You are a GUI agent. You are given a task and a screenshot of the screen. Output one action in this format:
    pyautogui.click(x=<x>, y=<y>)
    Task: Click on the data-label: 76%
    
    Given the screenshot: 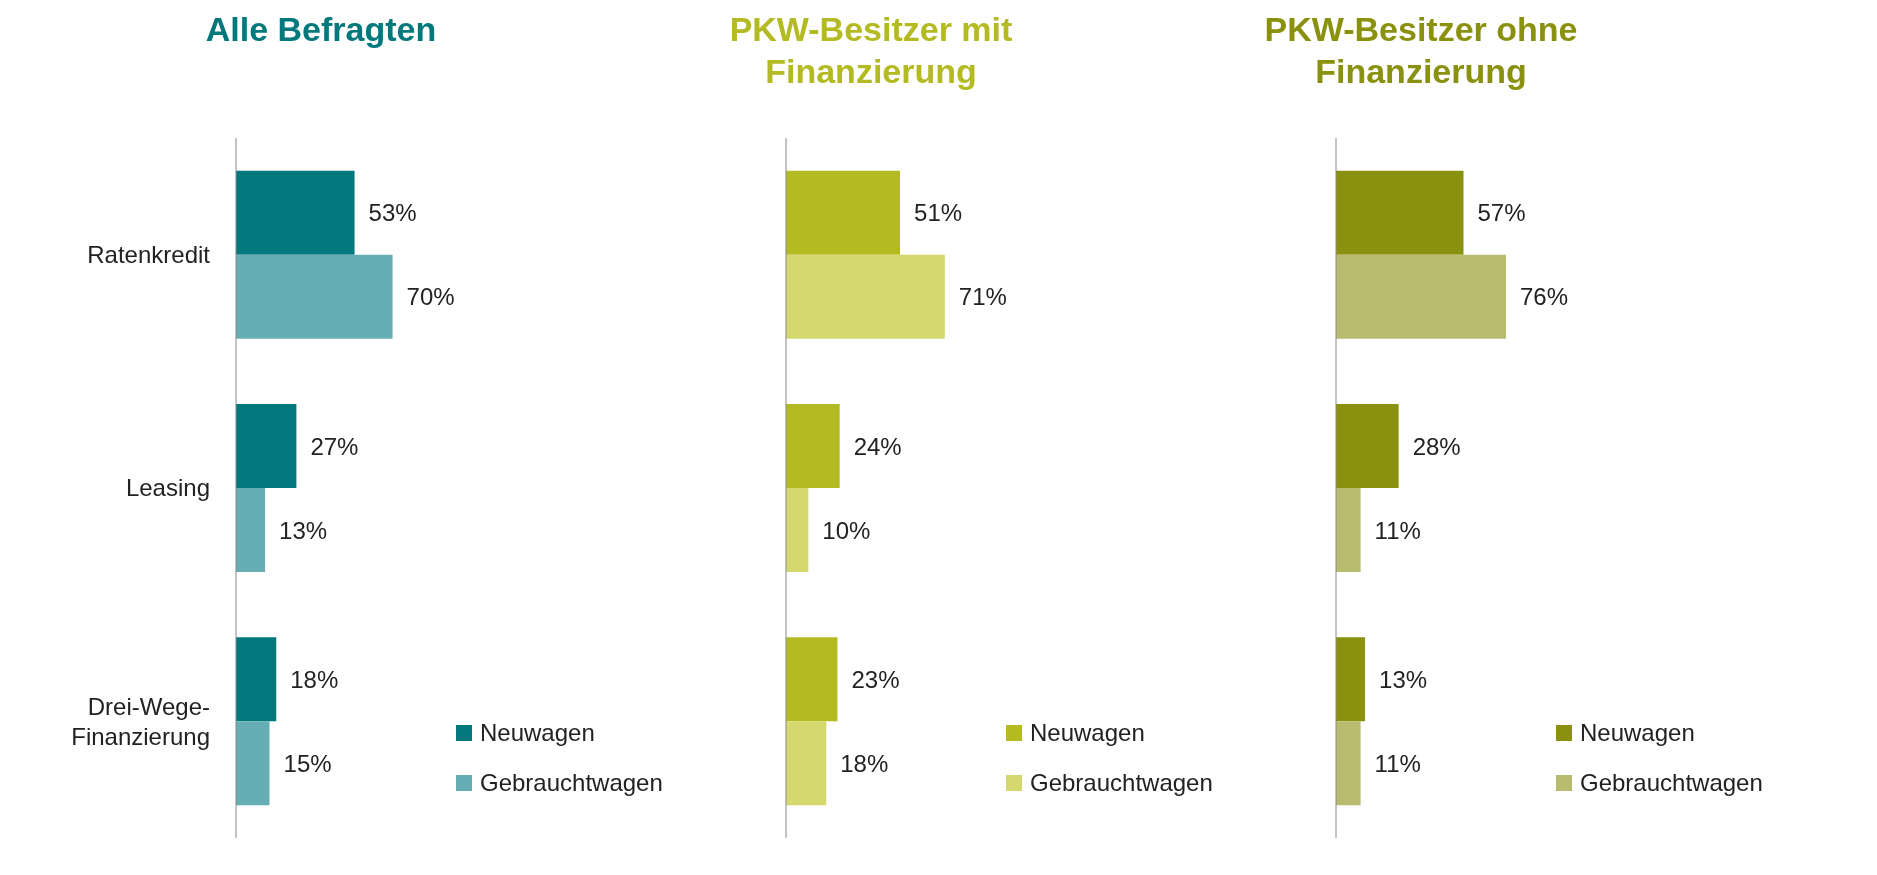 What is the action you would take?
    pyautogui.click(x=1544, y=297)
    